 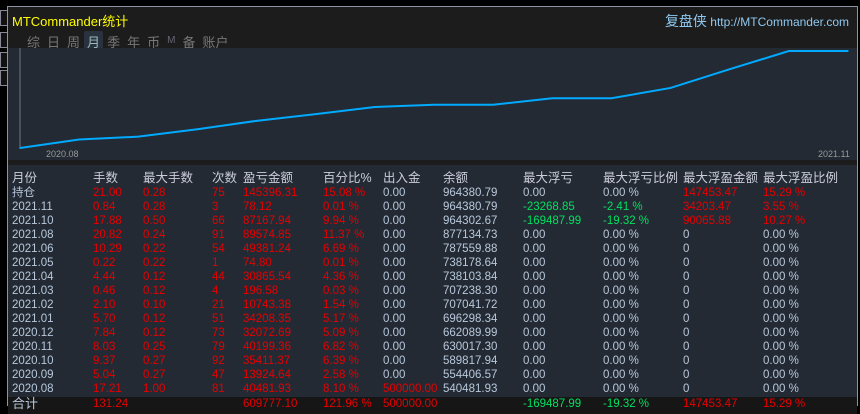 I want to click on cell-5: 121.96 %, so click(x=347, y=404).